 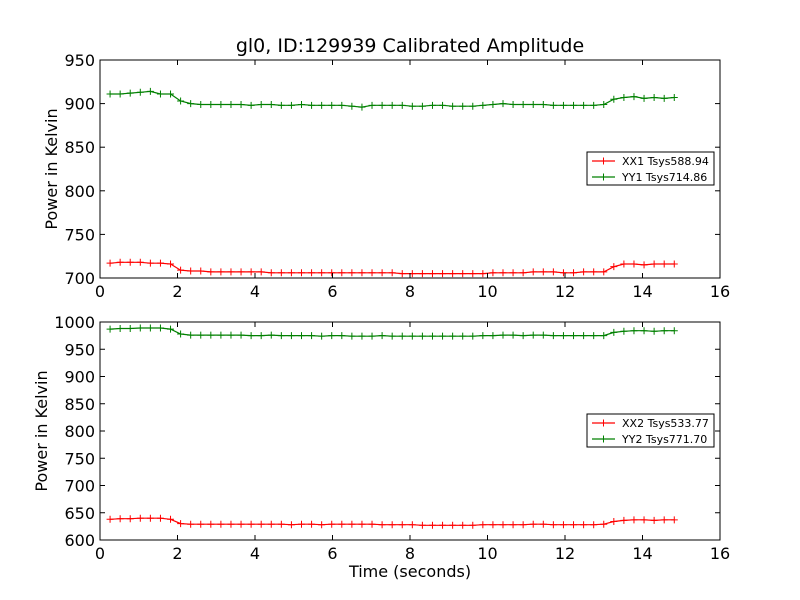 I want to click on y-tick-label: 900, so click(x=79, y=377).